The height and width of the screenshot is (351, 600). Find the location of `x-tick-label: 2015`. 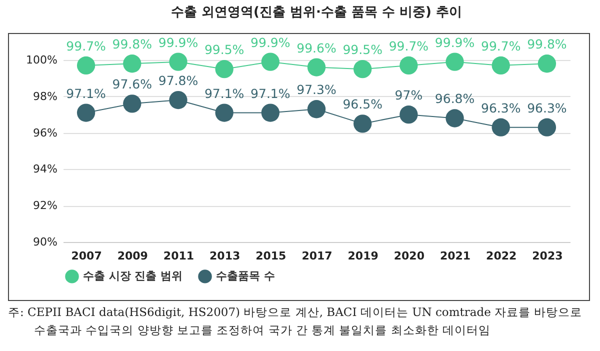

x-tick-label: 2015 is located at coordinates (271, 256).